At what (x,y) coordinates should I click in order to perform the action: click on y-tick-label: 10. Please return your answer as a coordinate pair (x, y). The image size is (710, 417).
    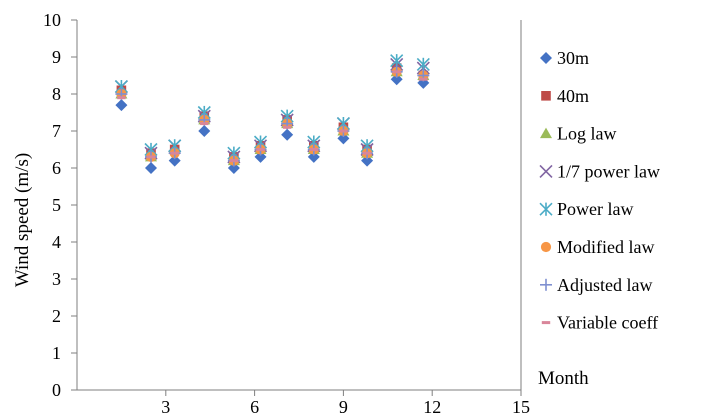
    Looking at the image, I should click on (52, 20).